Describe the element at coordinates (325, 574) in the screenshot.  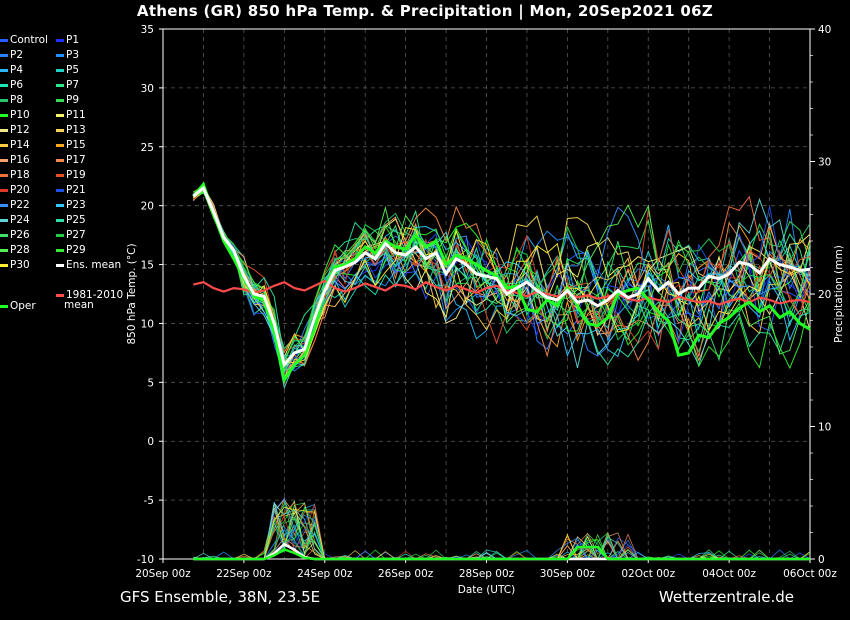
I see `x-tick-label: 24Sep 00z` at that location.